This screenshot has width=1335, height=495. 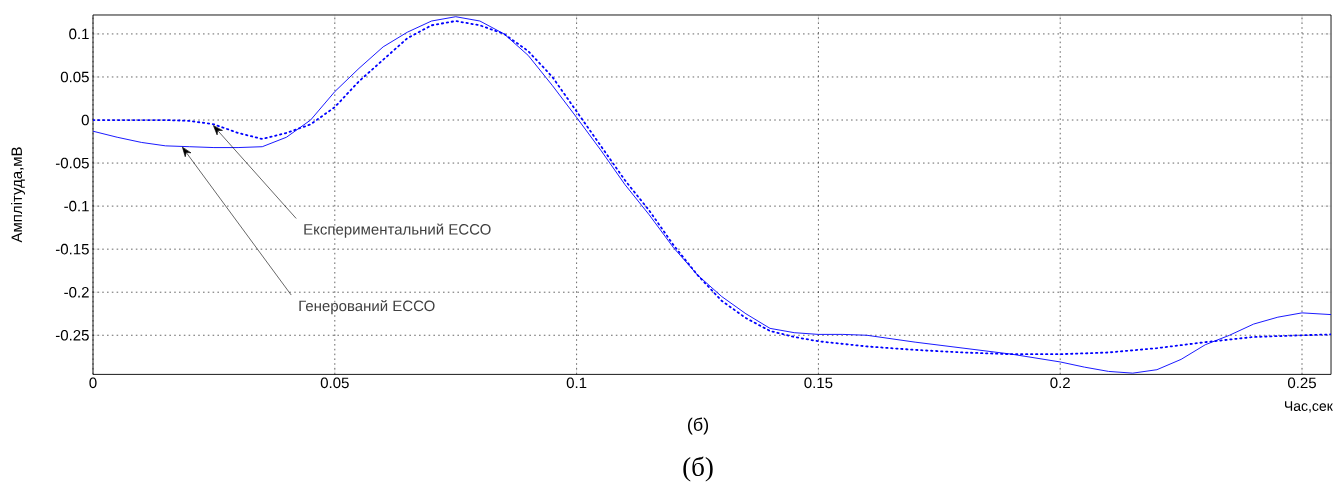 What do you see at coordinates (818, 383) in the screenshot?
I see `x-tick-label: 0.15` at bounding box center [818, 383].